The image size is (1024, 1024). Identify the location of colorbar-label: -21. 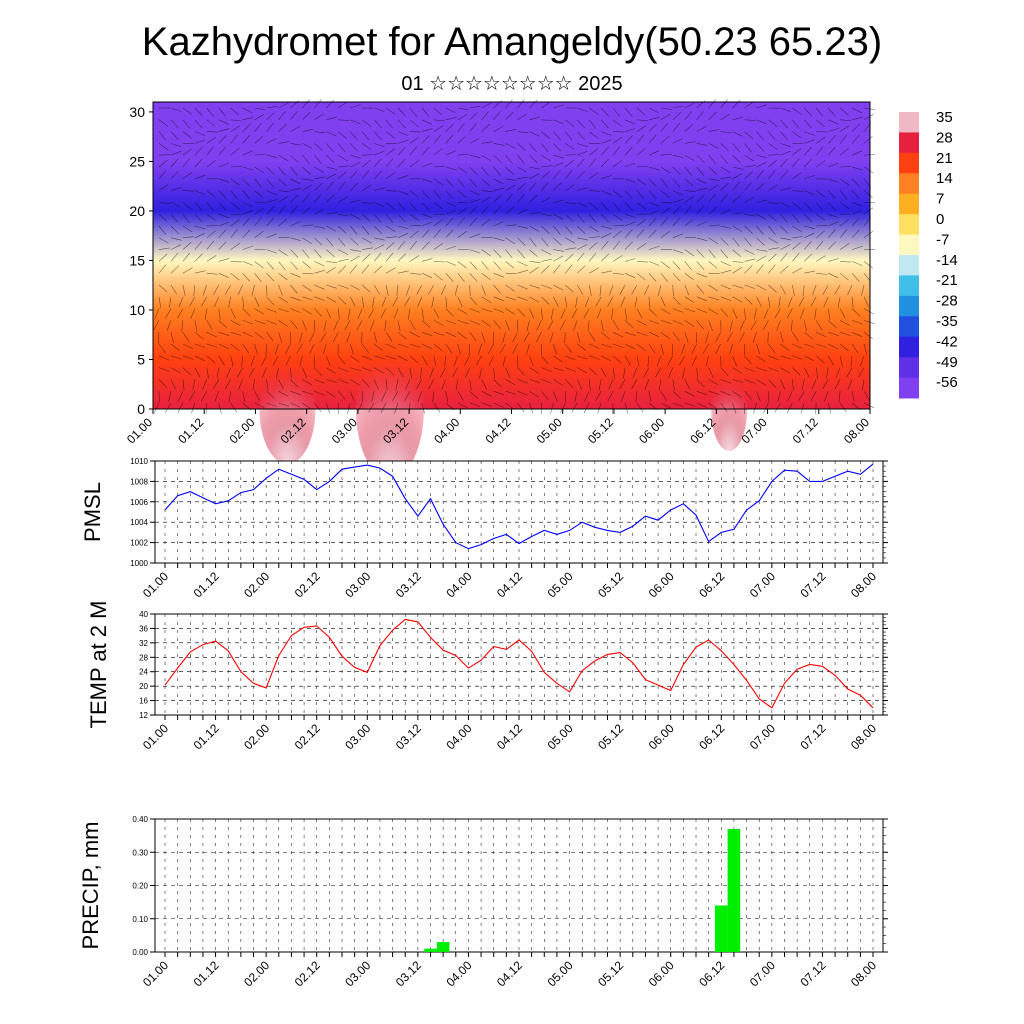
(947, 280).